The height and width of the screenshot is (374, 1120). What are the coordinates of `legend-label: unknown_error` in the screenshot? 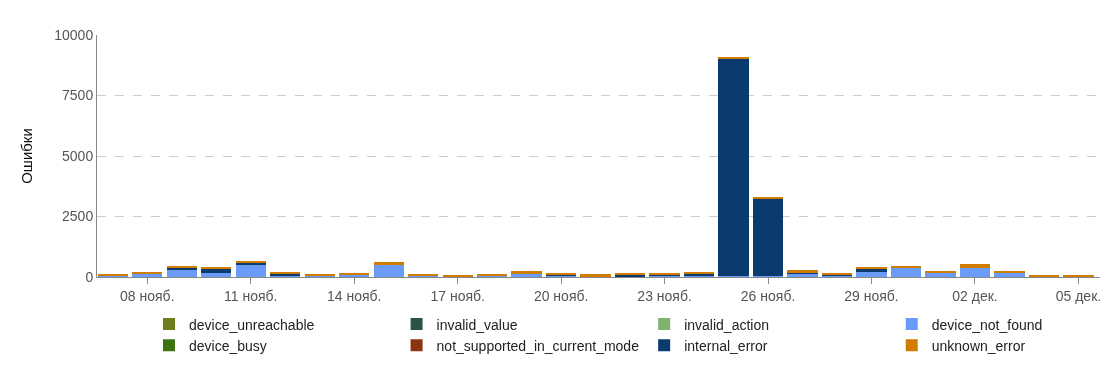 It's located at (978, 345).